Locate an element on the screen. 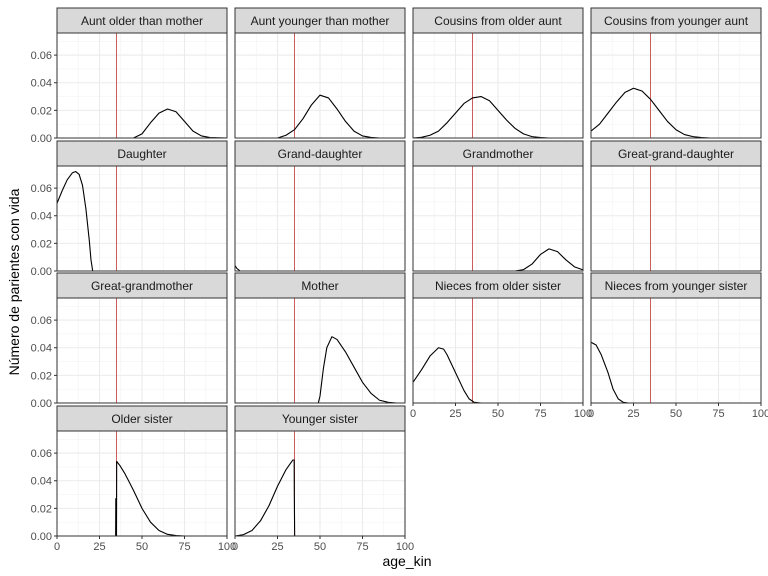  facet-strip-label: Grandmother is located at coordinates (498, 154).